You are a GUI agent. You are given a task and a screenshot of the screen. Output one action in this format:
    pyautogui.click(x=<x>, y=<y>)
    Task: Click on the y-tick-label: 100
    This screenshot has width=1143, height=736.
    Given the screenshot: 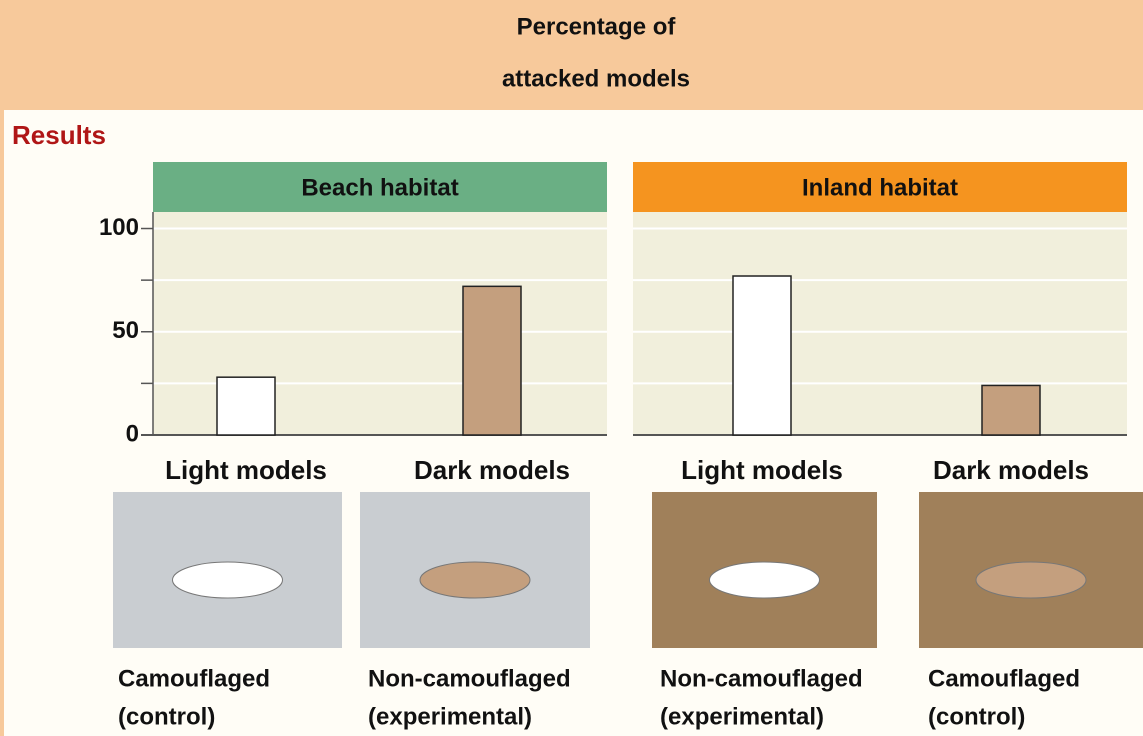 What is the action you would take?
    pyautogui.click(x=119, y=227)
    